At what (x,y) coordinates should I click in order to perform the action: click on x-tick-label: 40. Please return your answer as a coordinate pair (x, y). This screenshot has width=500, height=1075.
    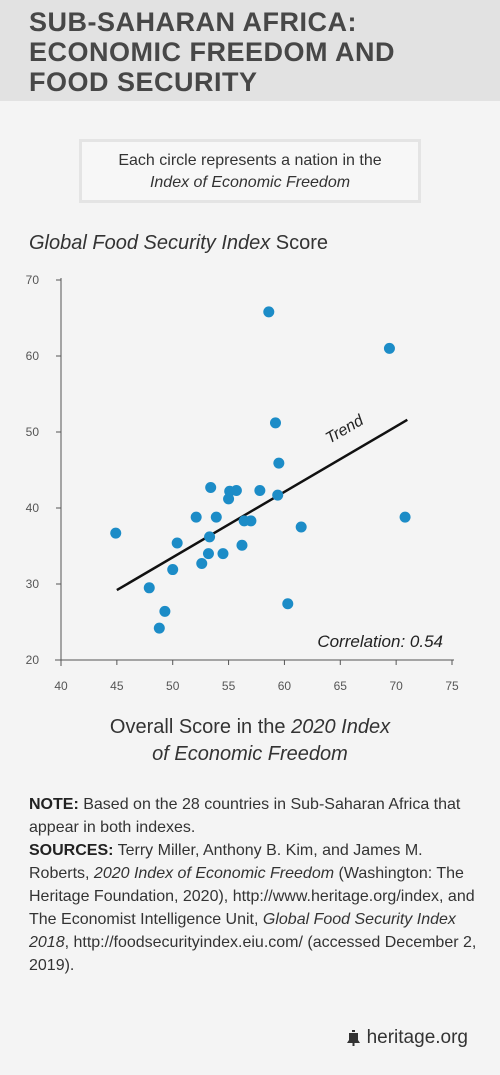
    Looking at the image, I should click on (61, 686).